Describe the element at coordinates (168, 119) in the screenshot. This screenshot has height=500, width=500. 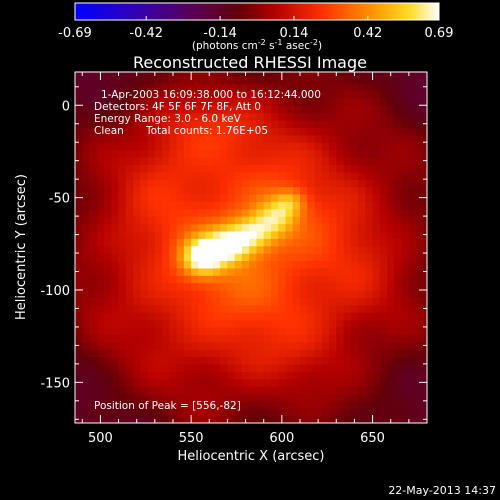
I see `annotation-energy-range: Energy Range: 3.0 - 6.0 keV` at that location.